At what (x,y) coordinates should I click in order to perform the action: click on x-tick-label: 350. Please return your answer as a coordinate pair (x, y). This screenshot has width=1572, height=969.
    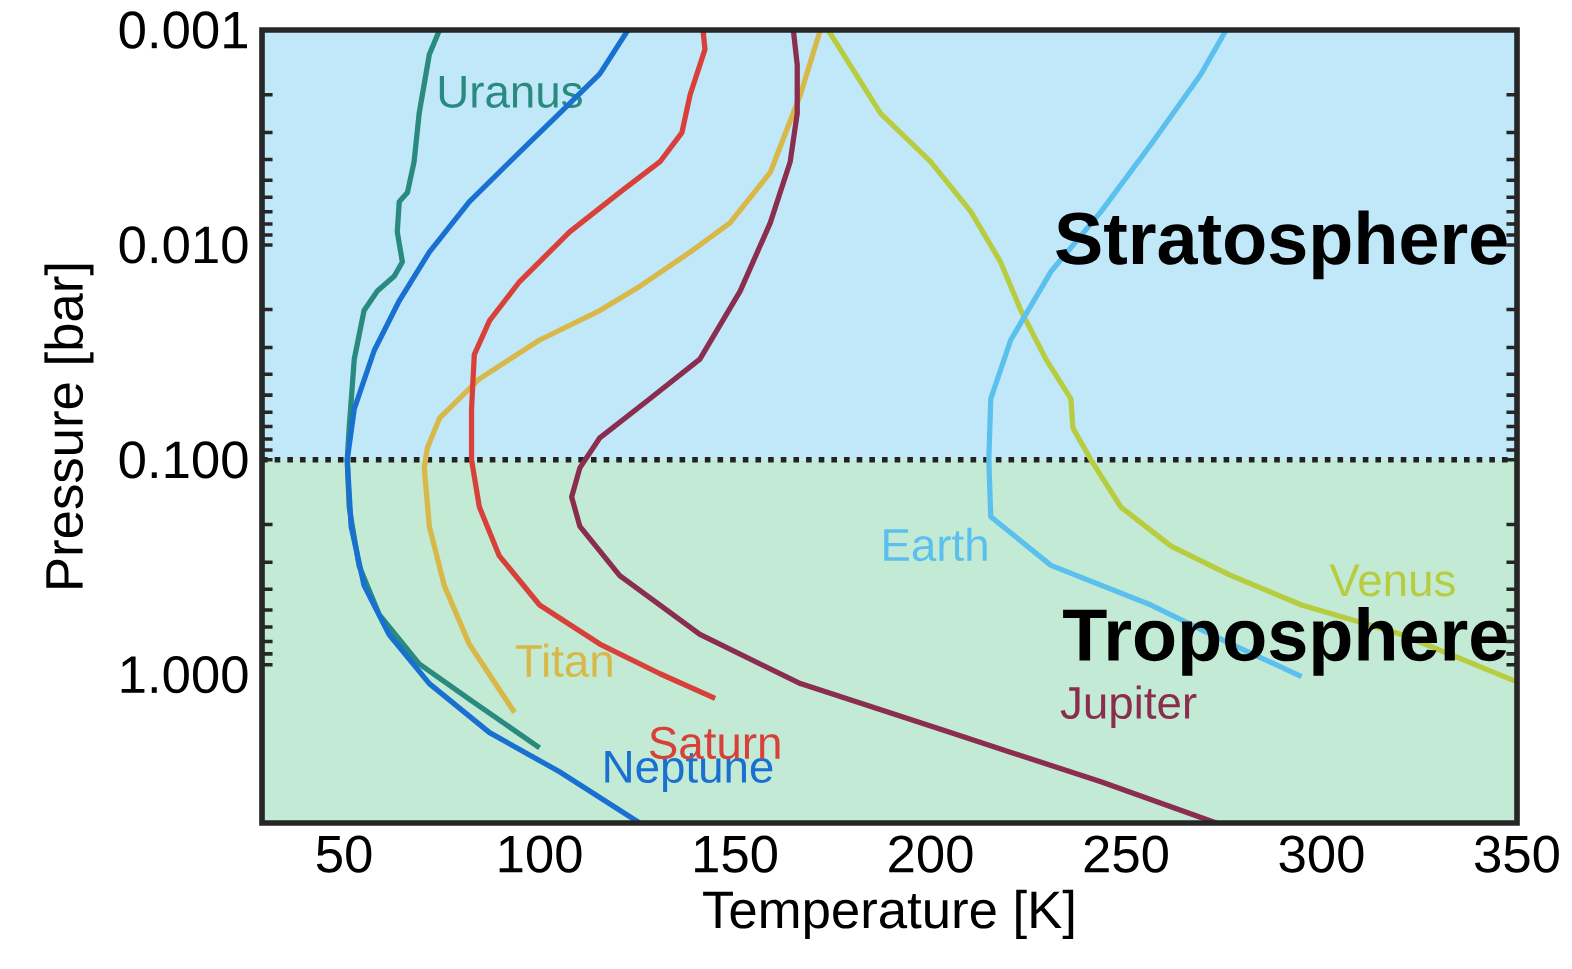
    Looking at the image, I should click on (1517, 854).